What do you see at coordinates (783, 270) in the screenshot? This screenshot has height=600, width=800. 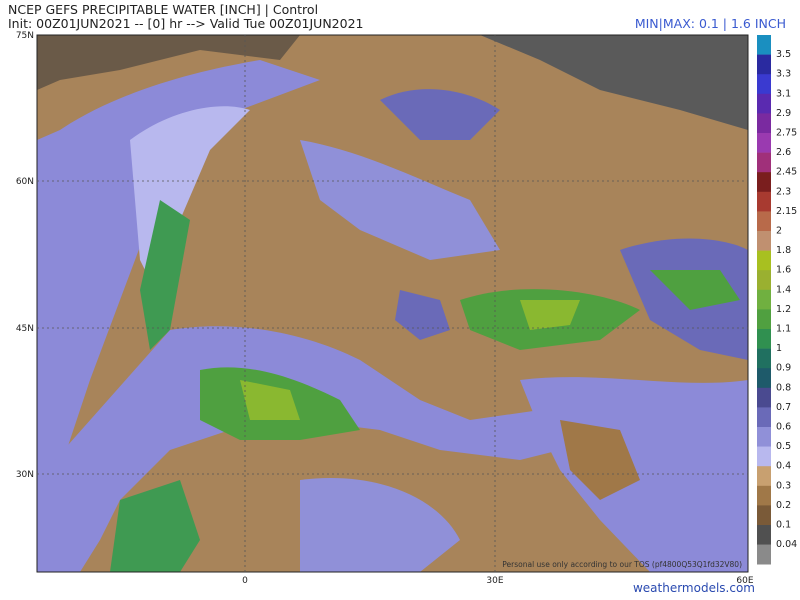 I see `colorbar-label: 1.6` at bounding box center [783, 270].